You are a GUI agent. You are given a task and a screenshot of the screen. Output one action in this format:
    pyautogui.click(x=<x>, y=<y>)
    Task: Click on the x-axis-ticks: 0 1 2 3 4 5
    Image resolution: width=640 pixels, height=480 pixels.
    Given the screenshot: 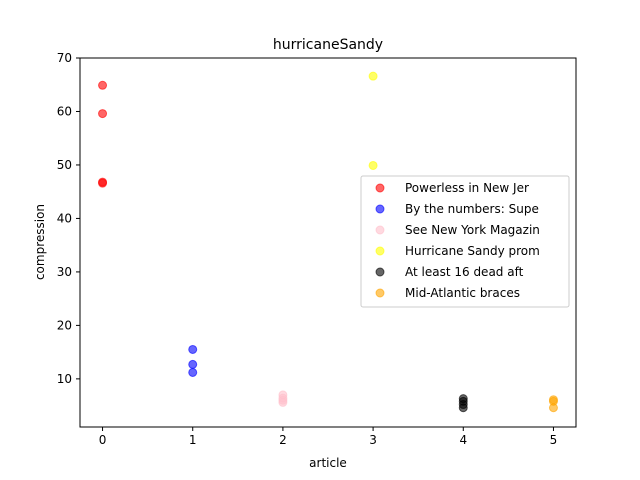 What is the action you would take?
    pyautogui.click(x=328, y=437)
    